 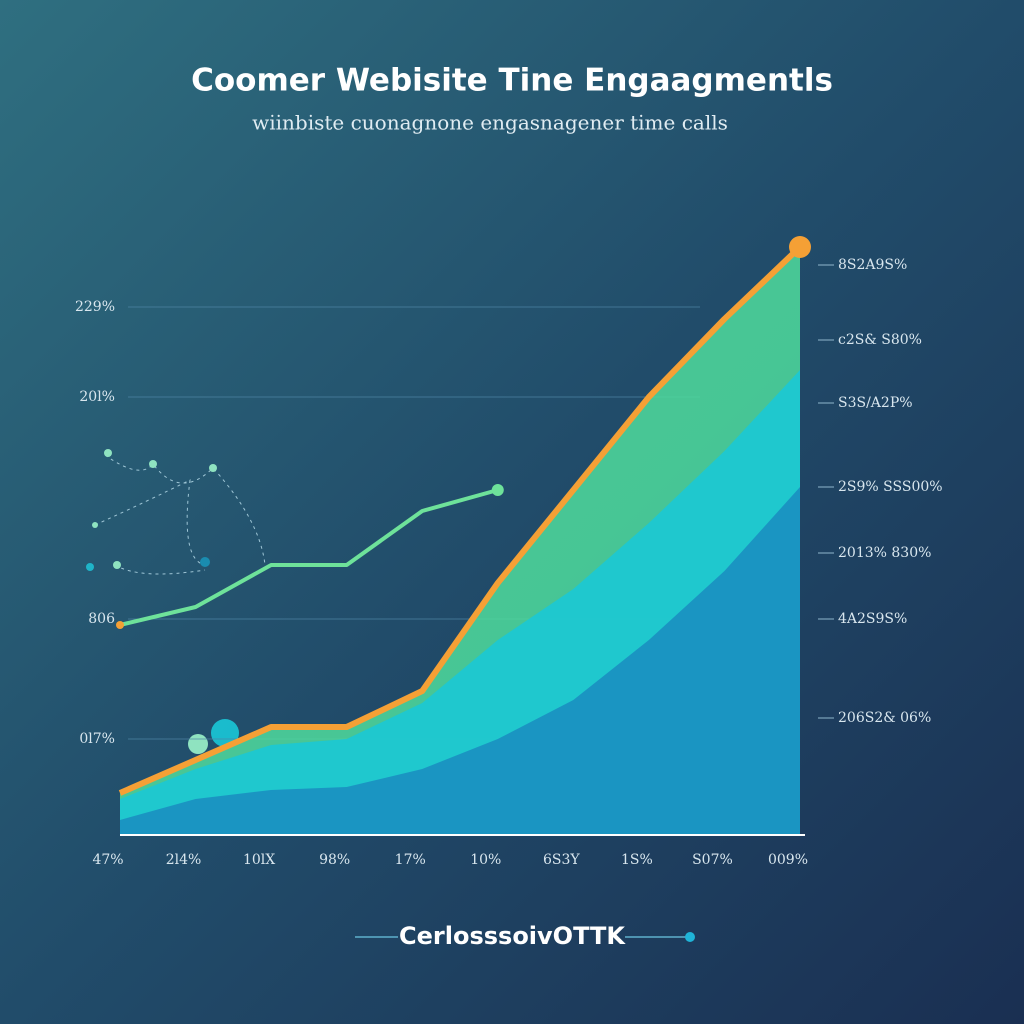 I want to click on footer-text: CerlosssoivOTTK, so click(x=512, y=936).